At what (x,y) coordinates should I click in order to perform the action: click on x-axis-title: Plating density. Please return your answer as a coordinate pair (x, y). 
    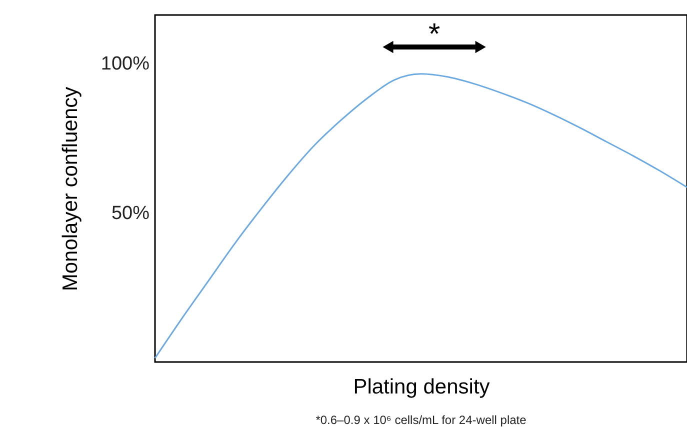
    Looking at the image, I should click on (421, 387).